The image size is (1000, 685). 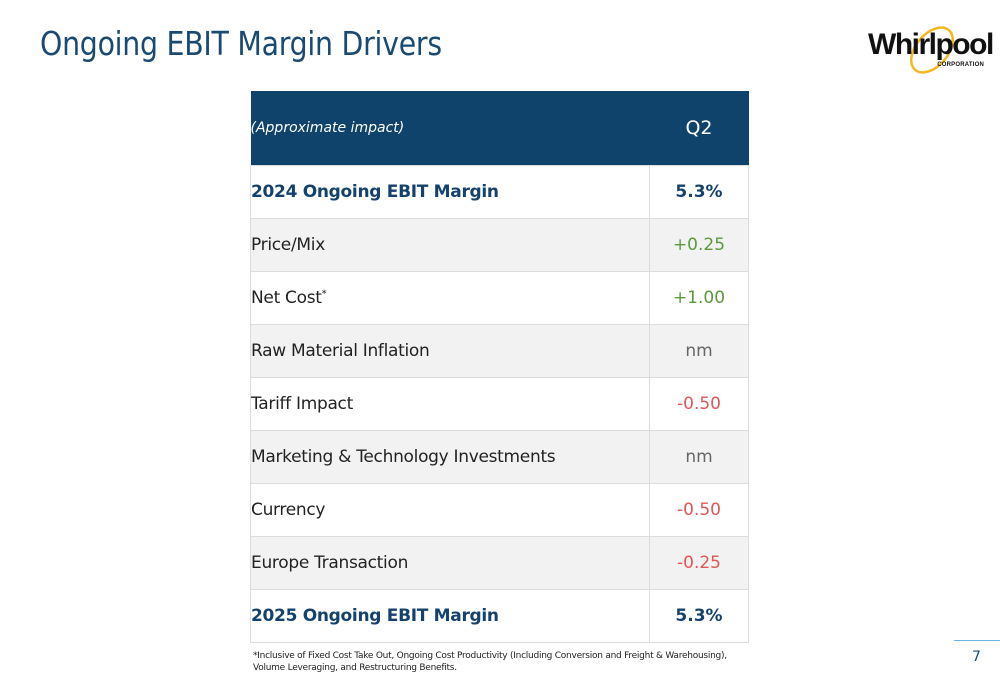 I want to click on logo-subtext: CORPORATION, so click(x=960, y=65).